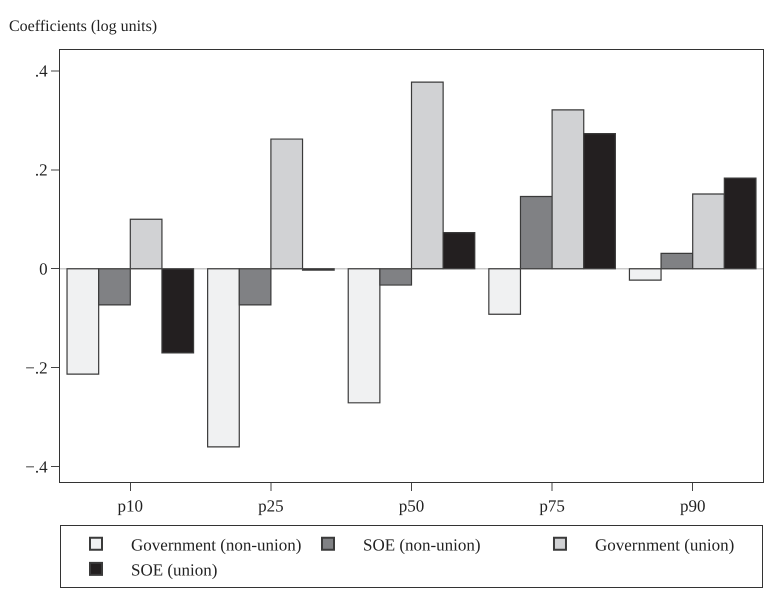 This screenshot has width=775, height=612. What do you see at coordinates (36, 368) in the screenshot?
I see `y-tick-label: −.2` at bounding box center [36, 368].